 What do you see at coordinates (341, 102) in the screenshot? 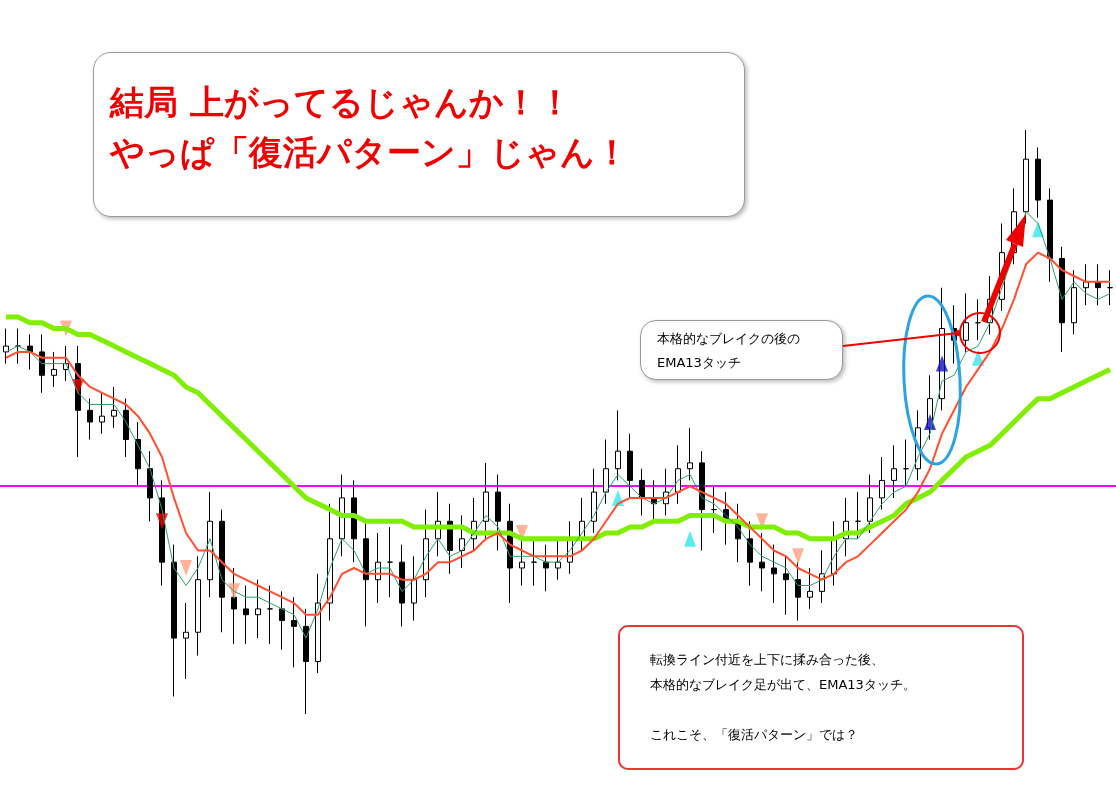
I see `chart-title: 結局 上がってるじゃんか！！` at bounding box center [341, 102].